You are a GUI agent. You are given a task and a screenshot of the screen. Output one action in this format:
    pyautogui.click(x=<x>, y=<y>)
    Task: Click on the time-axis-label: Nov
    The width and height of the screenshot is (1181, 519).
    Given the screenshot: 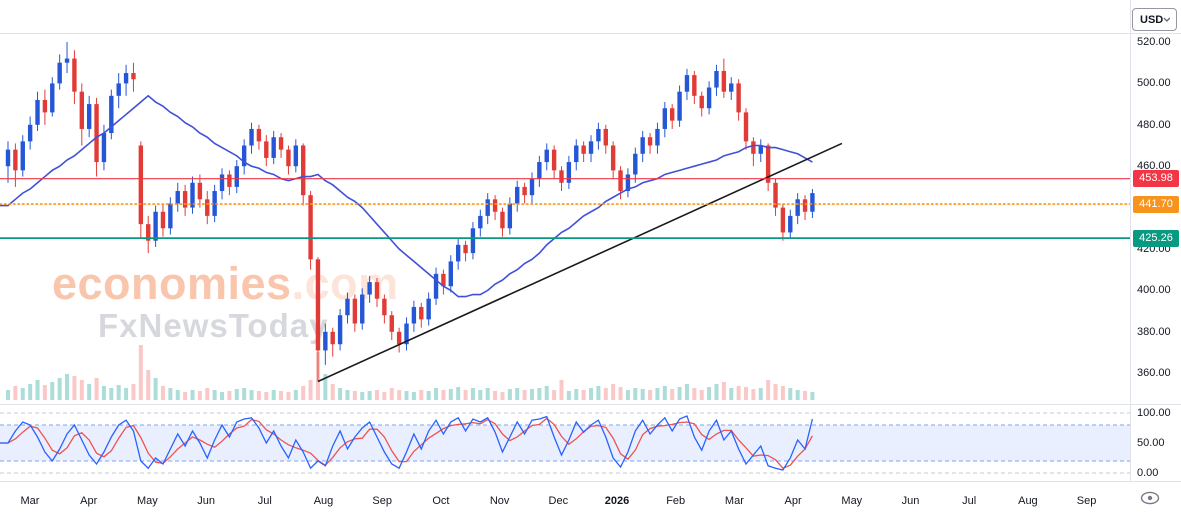 What is the action you would take?
    pyautogui.click(x=499, y=501)
    